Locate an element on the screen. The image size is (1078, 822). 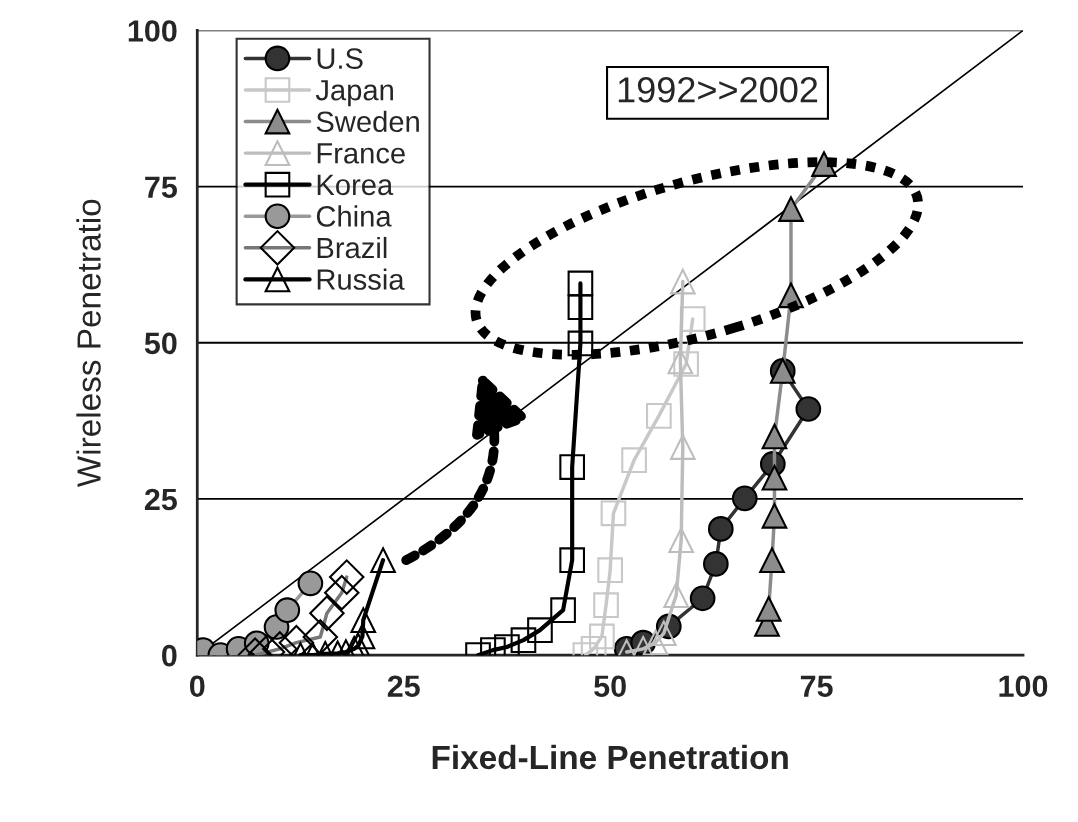
y-tick-label: 50 is located at coordinates (160, 343).